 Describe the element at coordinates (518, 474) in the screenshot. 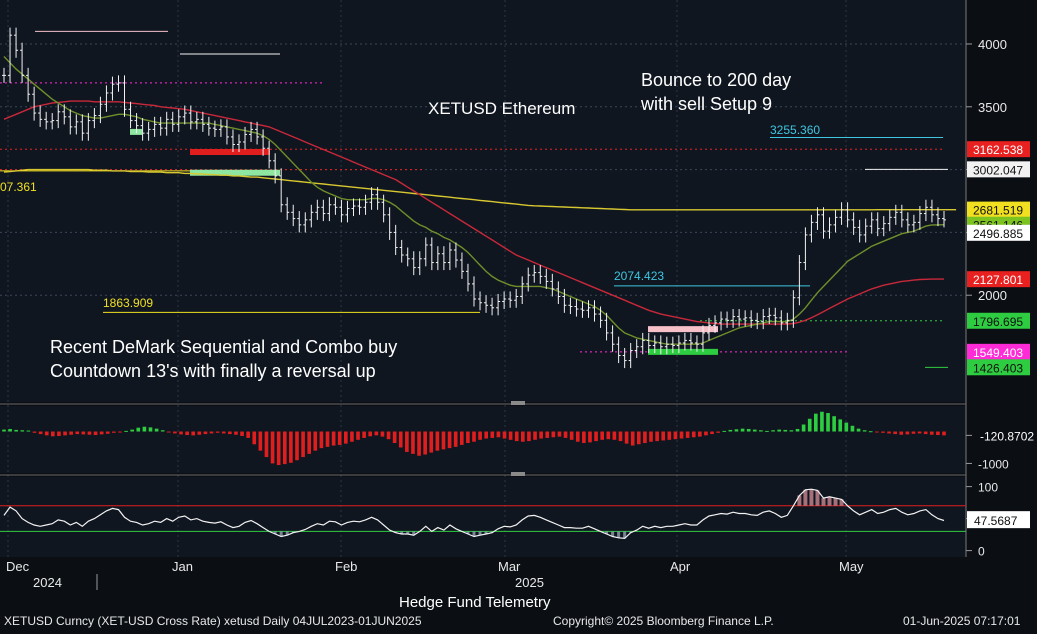

I see `panel-resize-handle` at that location.